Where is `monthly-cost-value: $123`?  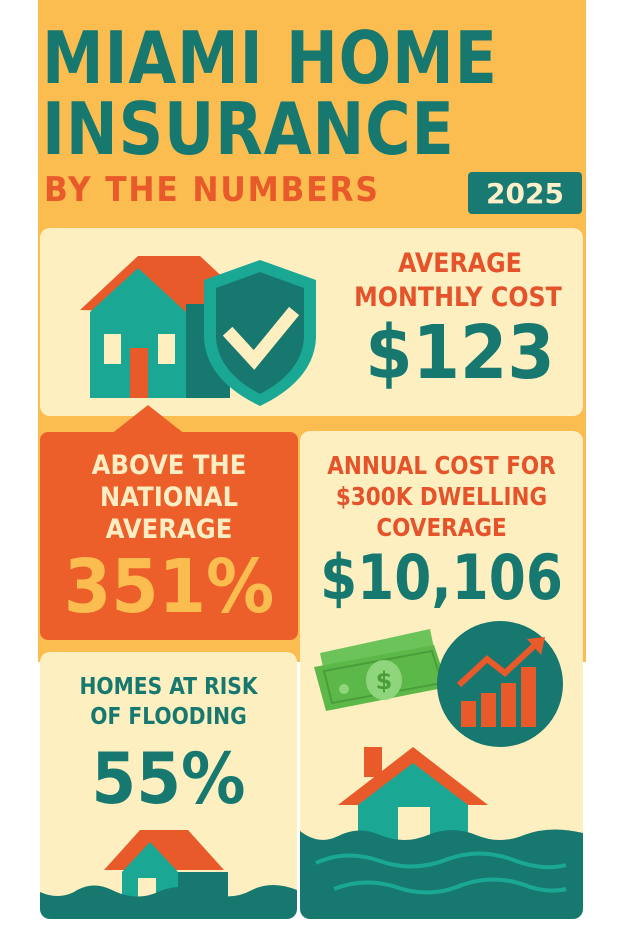
monthly-cost-value: $123 is located at coordinates (460, 353).